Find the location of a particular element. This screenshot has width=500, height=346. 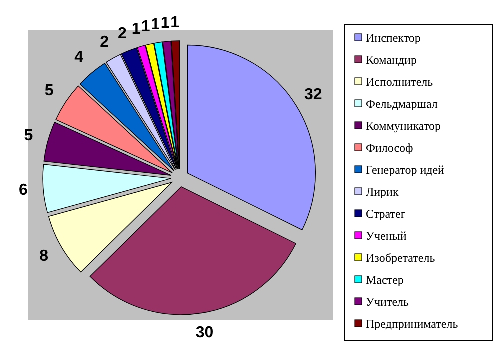

legend-label: Изобретатель is located at coordinates (401, 258).